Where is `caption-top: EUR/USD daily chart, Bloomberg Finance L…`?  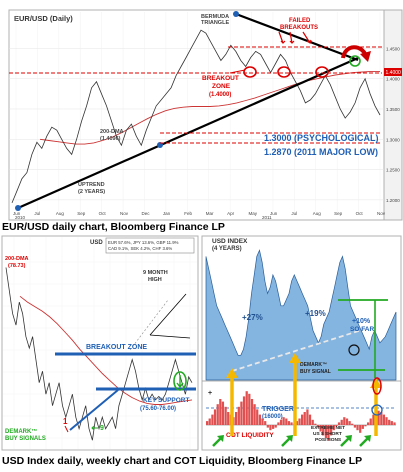
caption-top: EUR/USD daily chart, Bloomberg Finance L… is located at coordinates (113, 227).